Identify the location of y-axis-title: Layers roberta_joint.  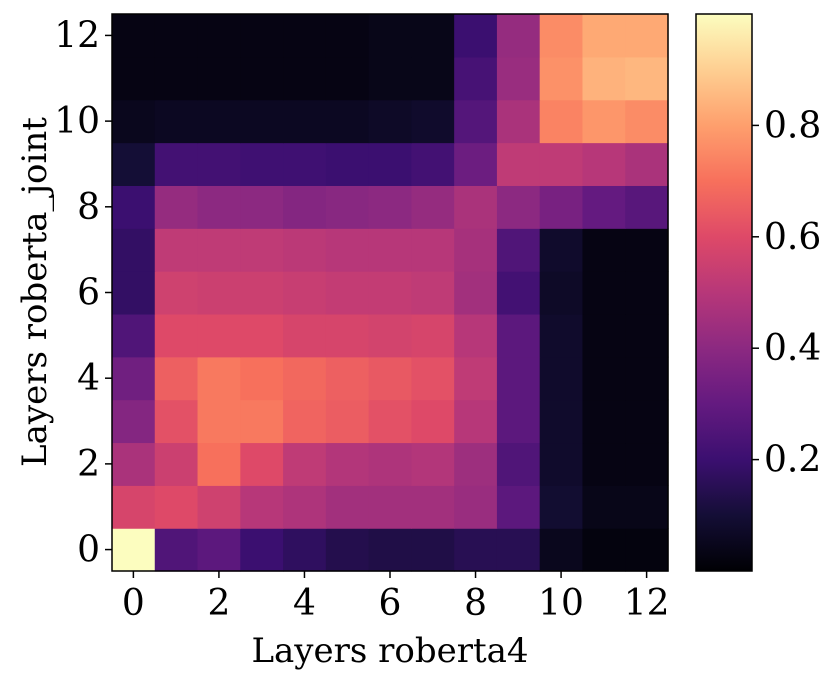
(35, 292).